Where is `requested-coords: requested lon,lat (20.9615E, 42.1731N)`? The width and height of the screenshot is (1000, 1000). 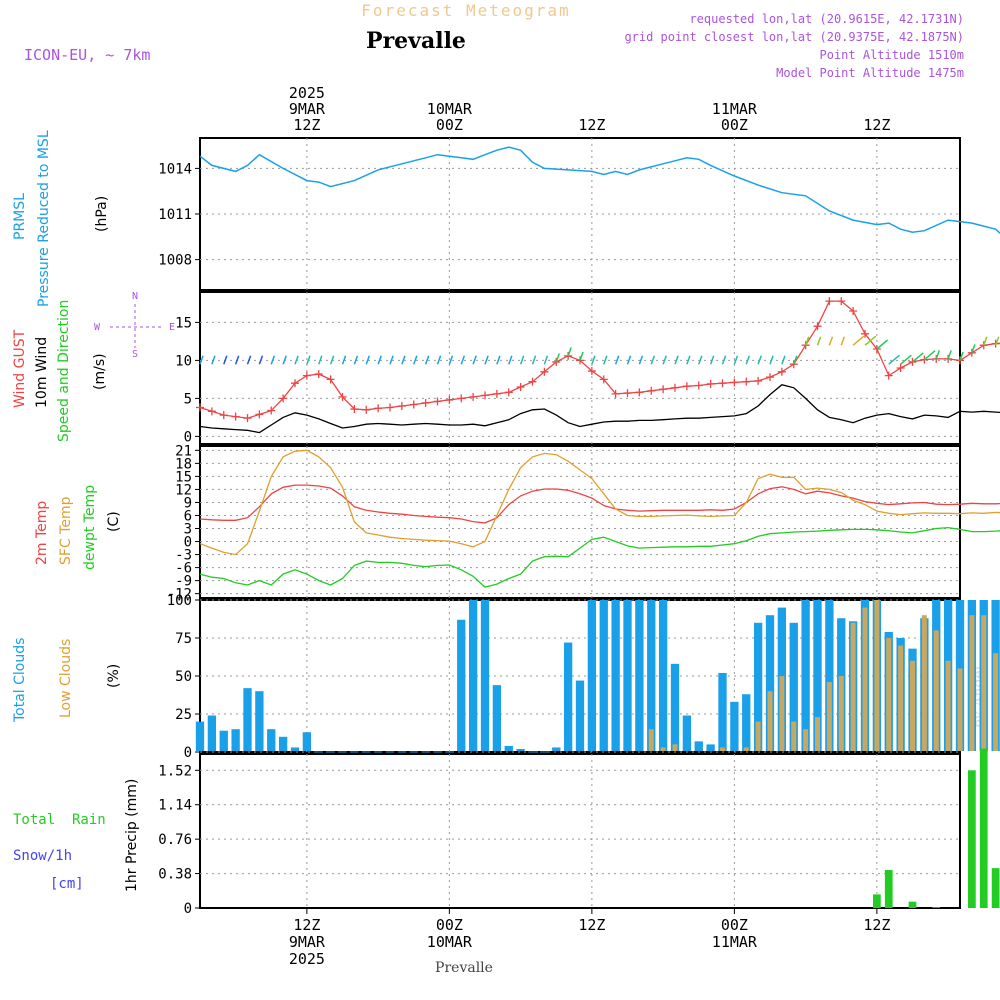
requested-coords: requested lon,lat (20.9615E, 42.1731N) is located at coordinates (826, 19).